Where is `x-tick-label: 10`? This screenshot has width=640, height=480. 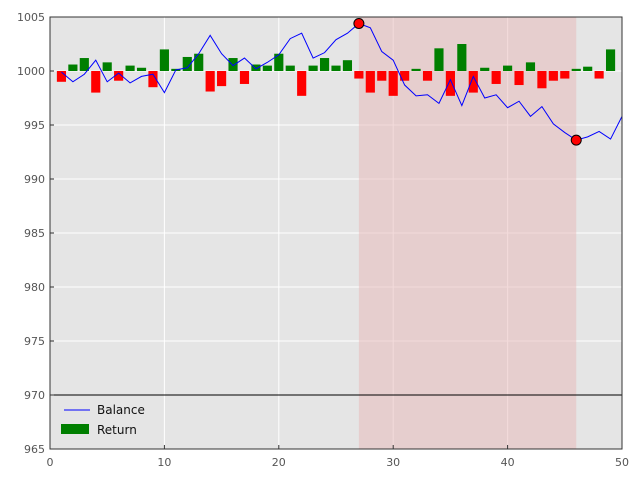
x-tick-label: 10 is located at coordinates (164, 462).